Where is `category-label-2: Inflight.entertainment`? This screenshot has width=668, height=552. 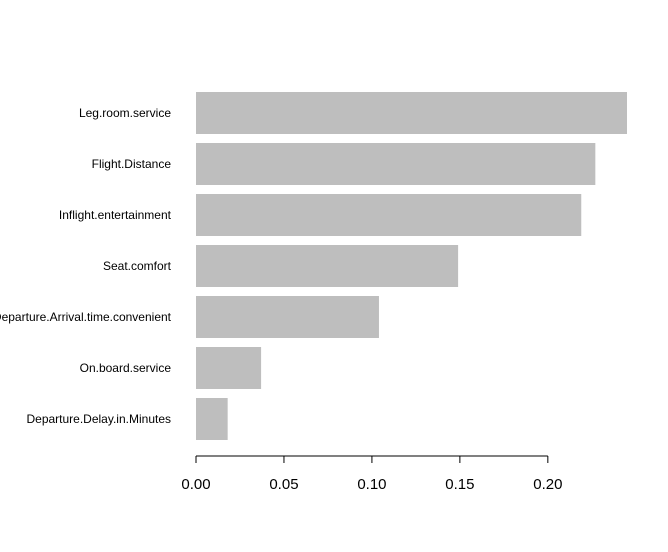
category-label-2: Inflight.entertainment is located at coordinates (115, 215).